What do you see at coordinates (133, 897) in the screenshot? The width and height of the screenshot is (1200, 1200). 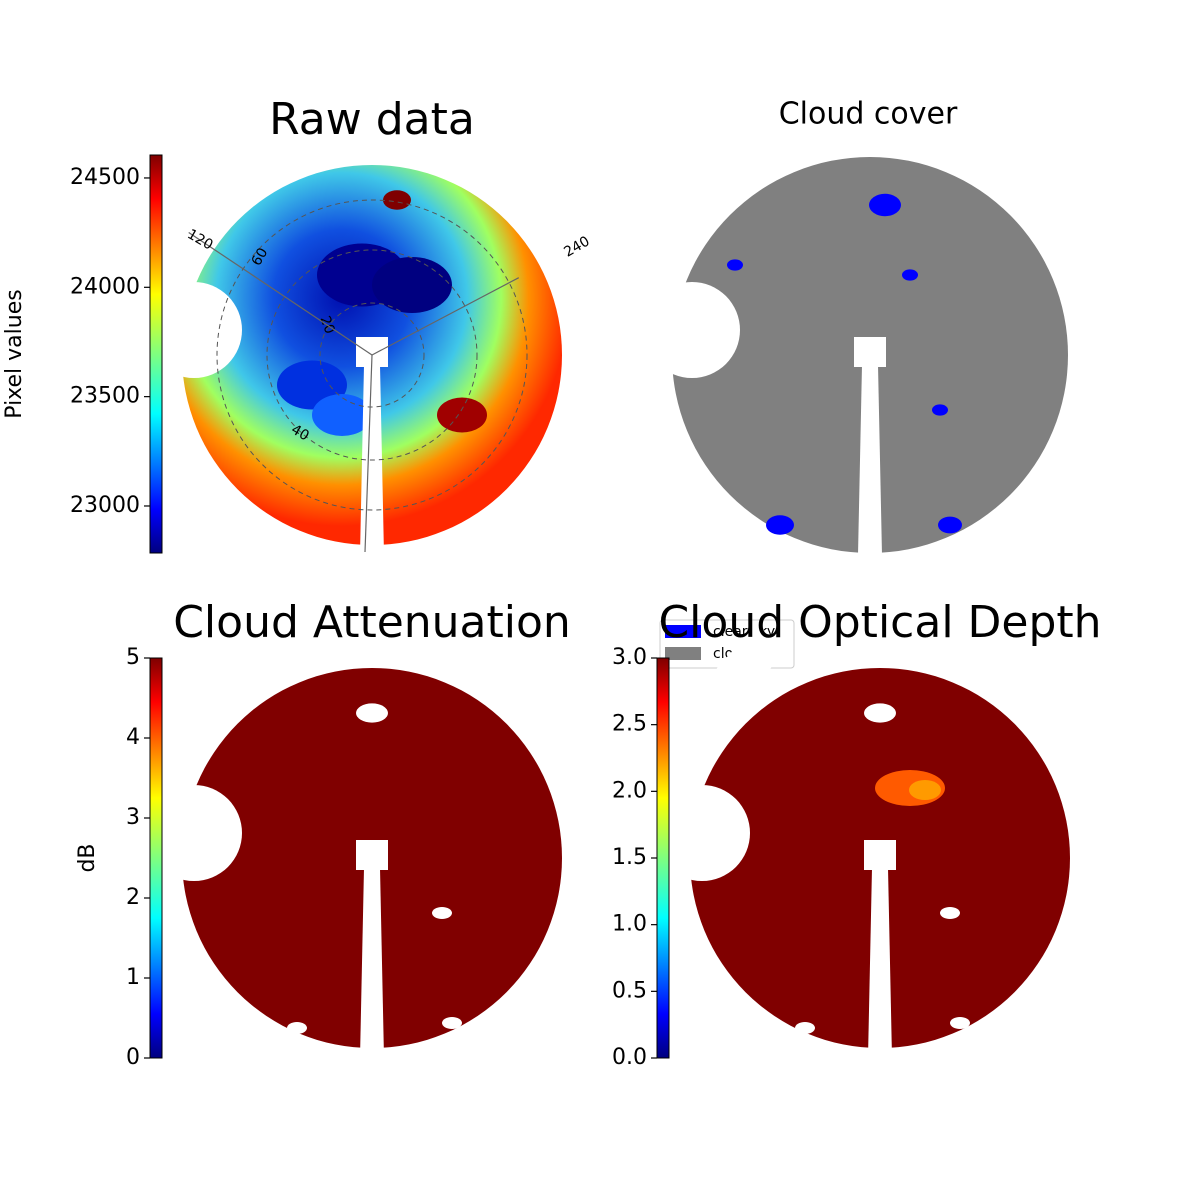 I see `colorbar-tick-label: 2` at bounding box center [133, 897].